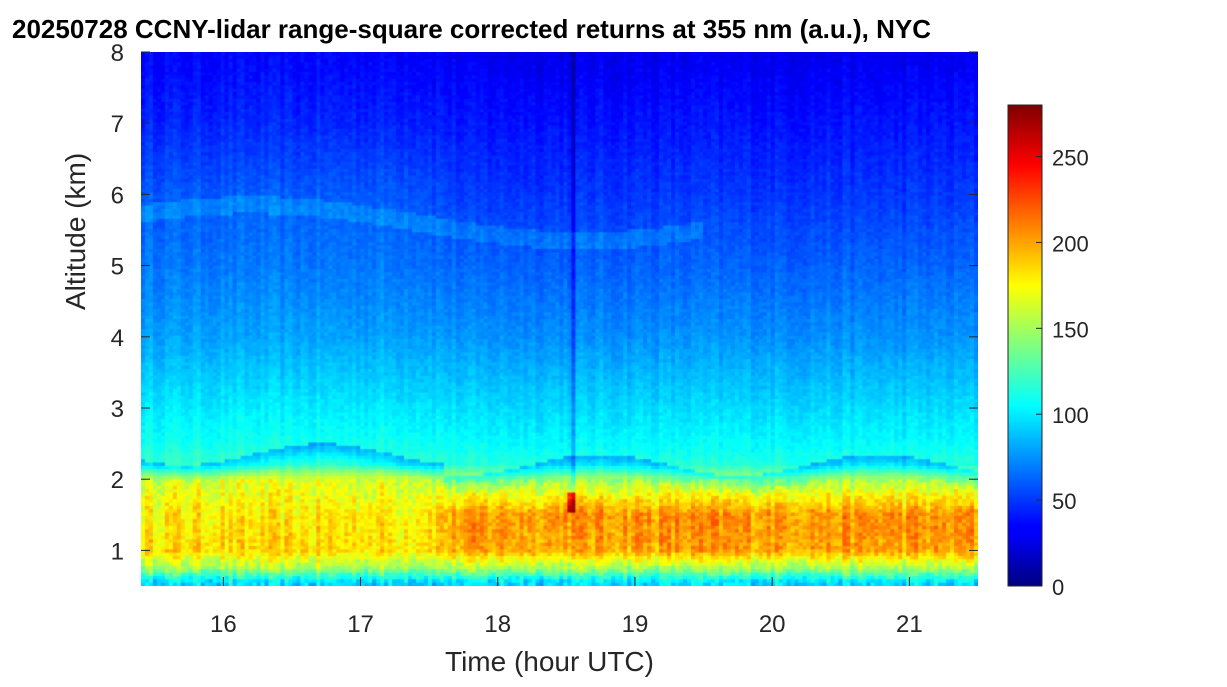 This screenshot has width=1227, height=687. I want to click on x-axis-label: Time (hour UTC), so click(549, 661).